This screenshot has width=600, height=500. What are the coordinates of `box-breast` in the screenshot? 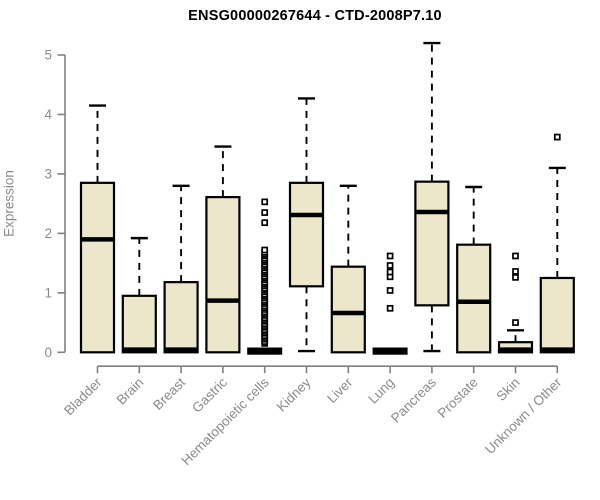 It's located at (181, 269).